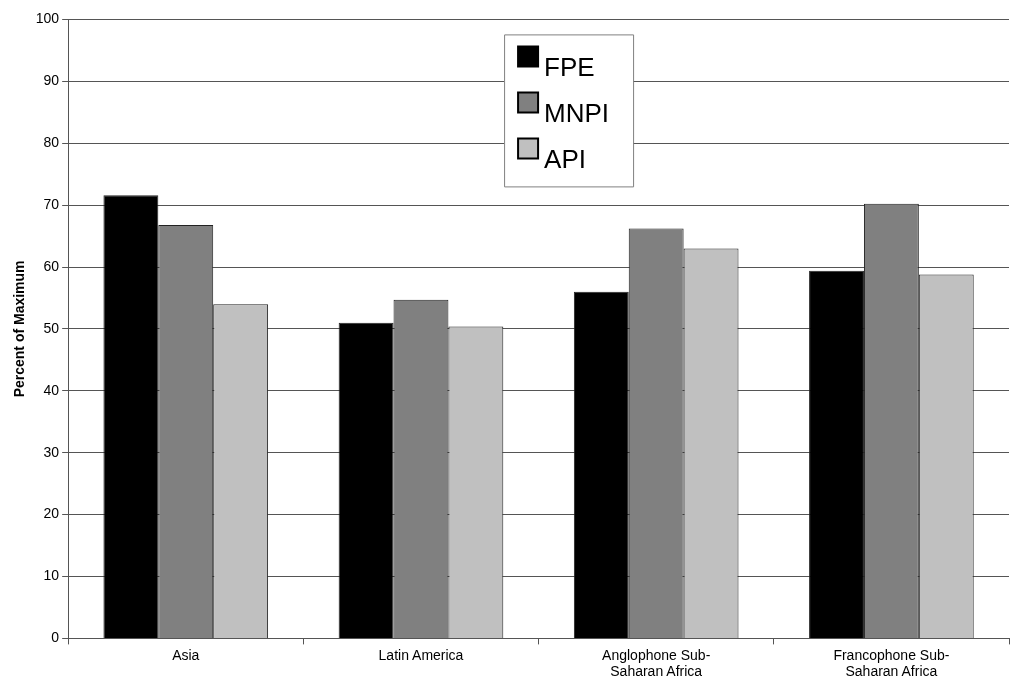  Describe the element at coordinates (55, 637) in the screenshot. I see `y-tick-label: 0` at that location.